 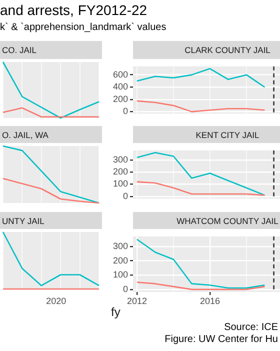 What do you see at coordinates (227, 50) in the screenshot?
I see `chart-title: CLARK COUNTY JAIL` at bounding box center [227, 50].